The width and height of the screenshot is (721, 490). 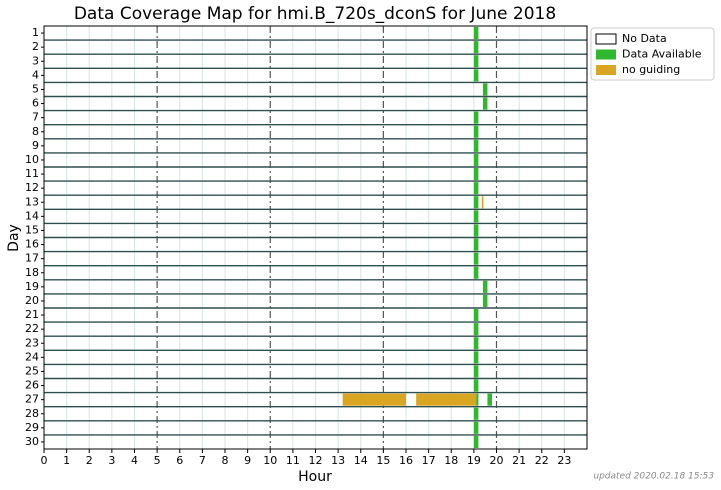 What do you see at coordinates (383, 460) in the screenshot?
I see `x-tick-label: 15` at bounding box center [383, 460].